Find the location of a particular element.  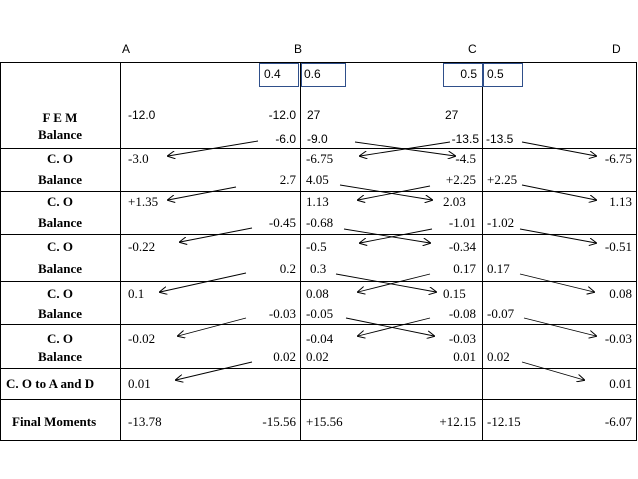

bal0-ba: -6.0 is located at coordinates (285, 139).